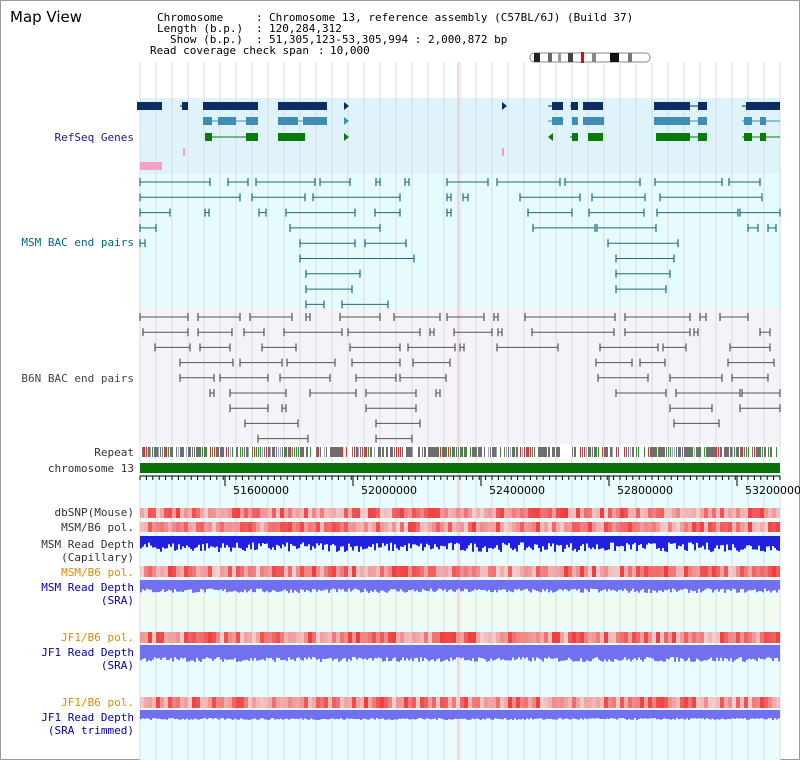 This screenshot has width=800, height=760. What do you see at coordinates (87, 652) in the screenshot?
I see `track-label-jf1-depth-sra: JF1 Read Depth` at bounding box center [87, 652].